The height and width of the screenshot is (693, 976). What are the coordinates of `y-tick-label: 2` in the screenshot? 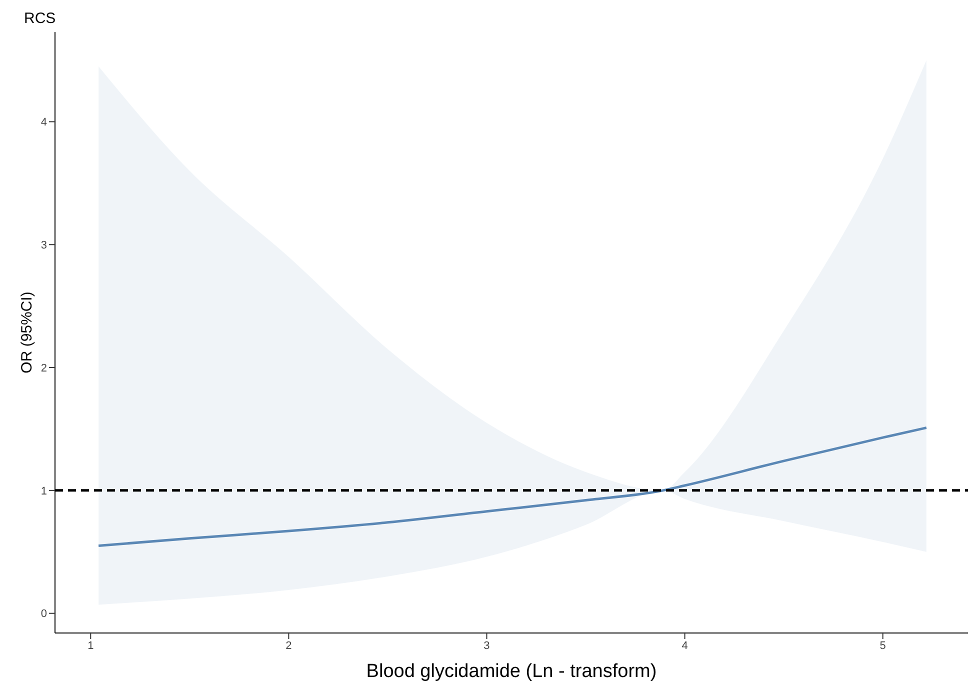 It's located at (43, 368).